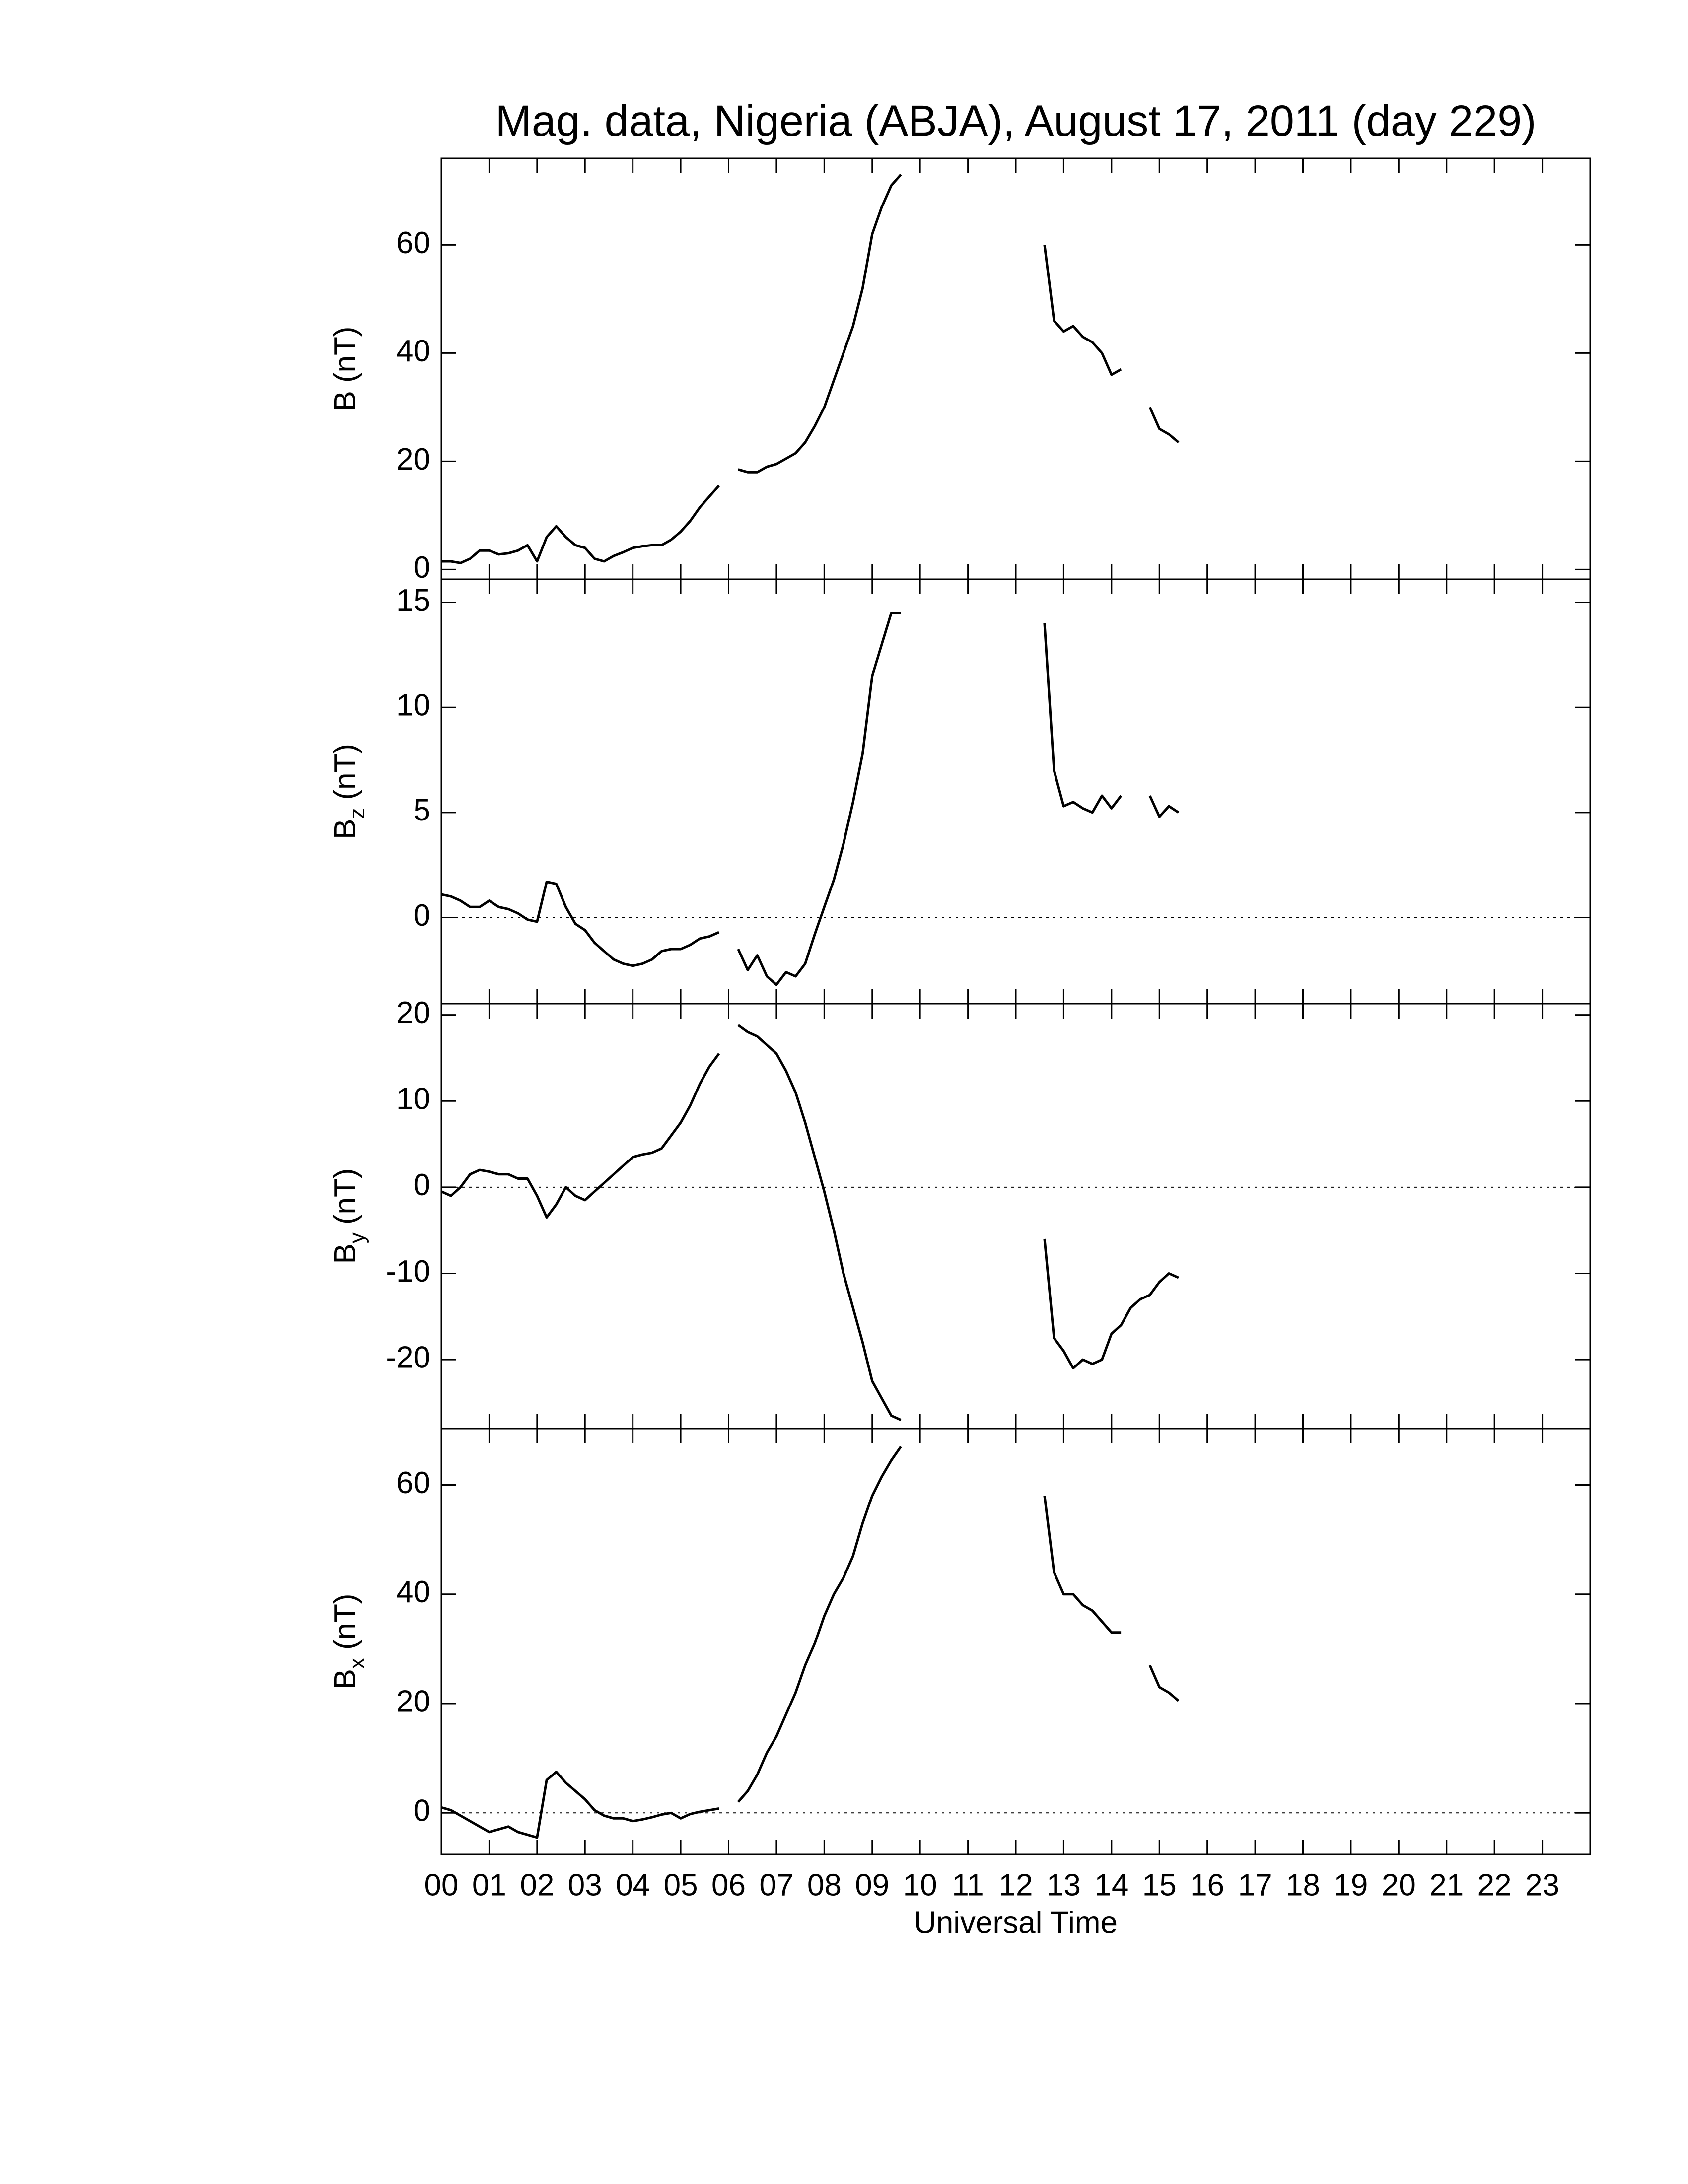 This screenshot has height=2184, width=1688. Describe the element at coordinates (1399, 1885) in the screenshot. I see `x-tick-label: 20` at that location.